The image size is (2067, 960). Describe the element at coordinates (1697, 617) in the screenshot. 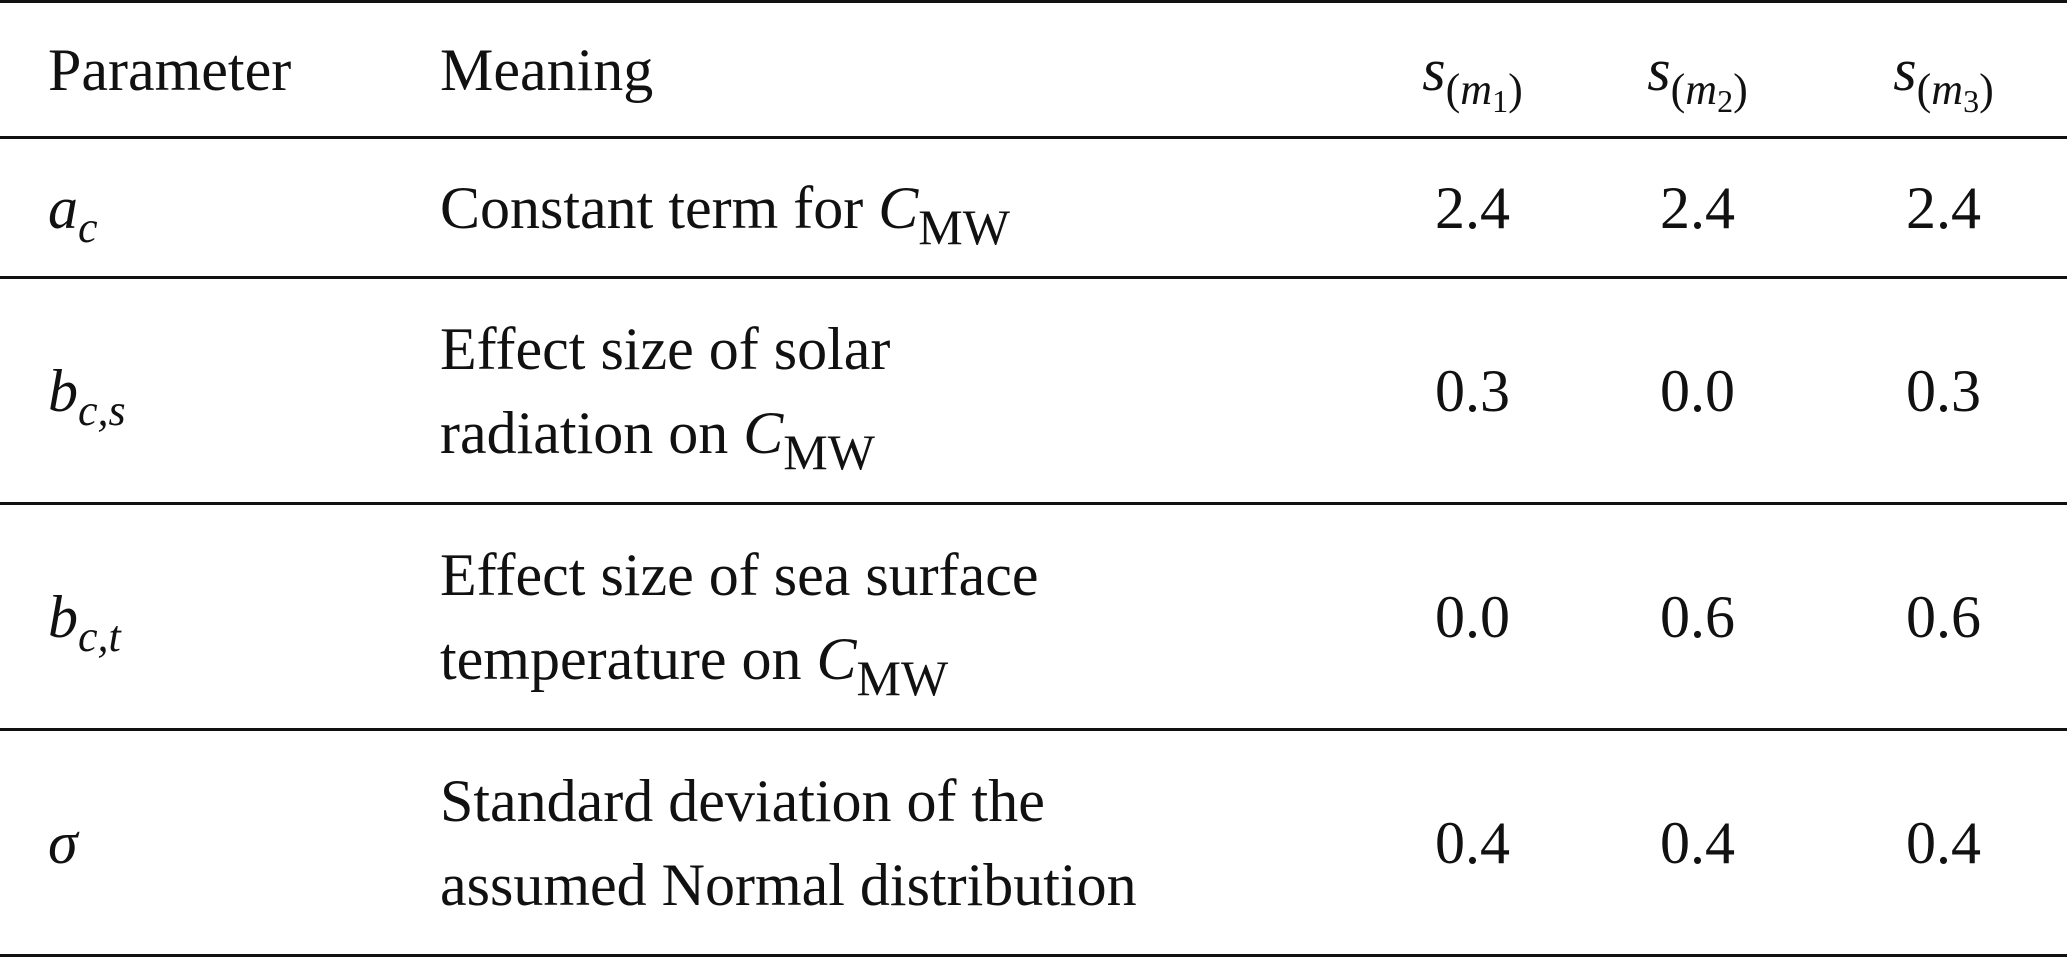

I see `value-cell-m2: 0.6` at that location.